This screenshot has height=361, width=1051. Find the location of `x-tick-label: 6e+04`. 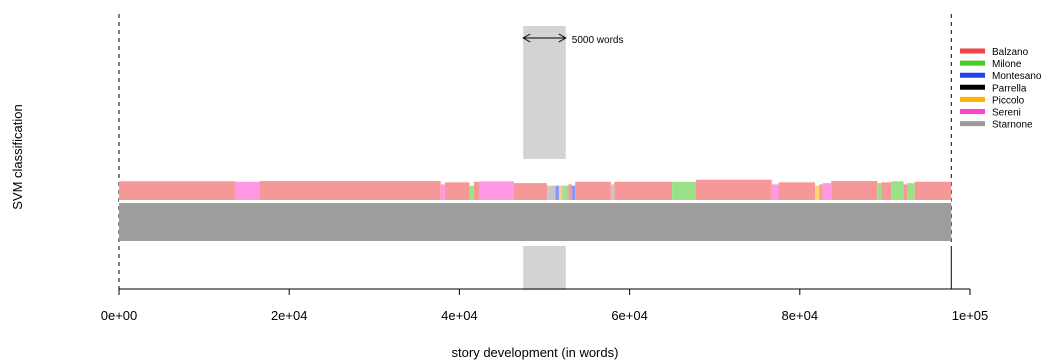

x-tick-label: 6e+04 is located at coordinates (629, 315).